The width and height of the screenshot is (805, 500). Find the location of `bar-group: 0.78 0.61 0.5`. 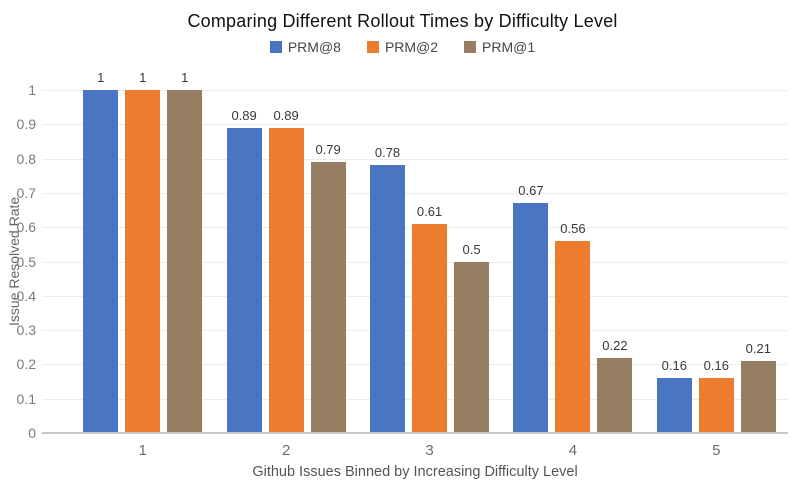

bar-group: 0.78 0.61 0.5 is located at coordinates (429, 261).